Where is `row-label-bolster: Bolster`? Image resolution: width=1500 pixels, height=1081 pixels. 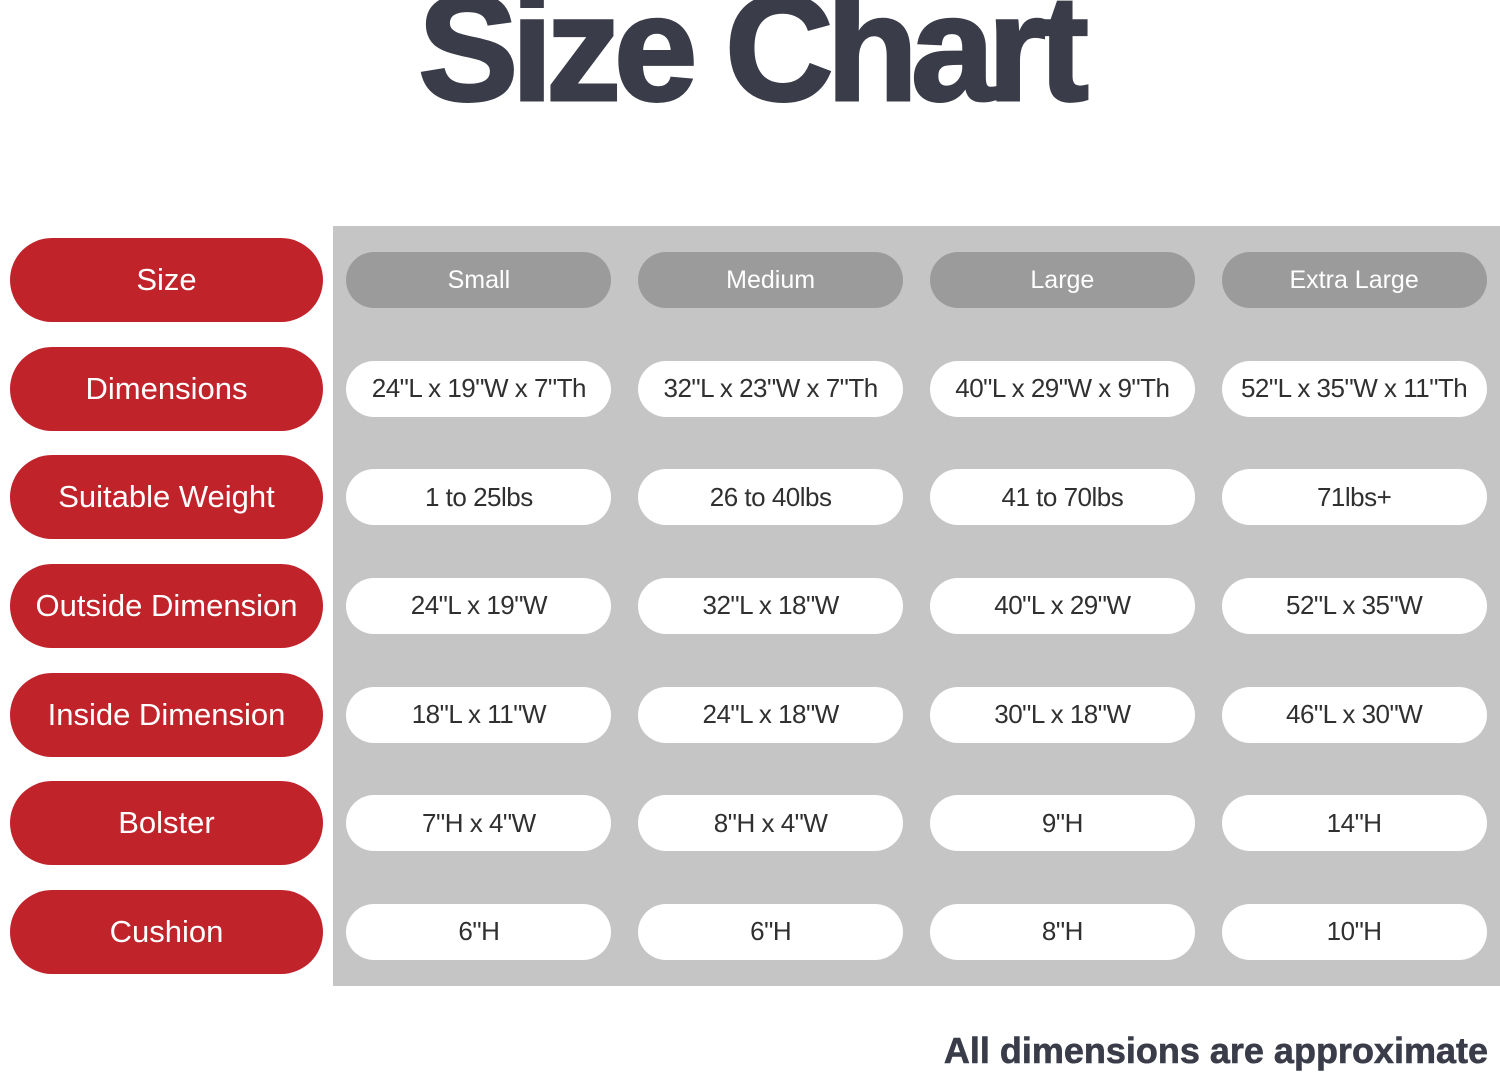 row-label-bolster: Bolster is located at coordinates (166, 823).